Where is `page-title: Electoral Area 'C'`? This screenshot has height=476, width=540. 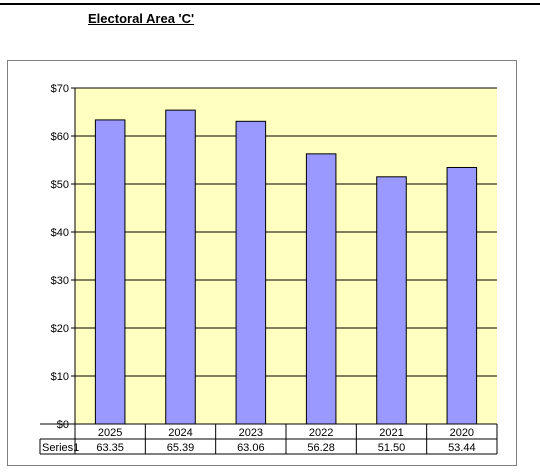 page-title: Electoral Area 'C' is located at coordinates (141, 18).